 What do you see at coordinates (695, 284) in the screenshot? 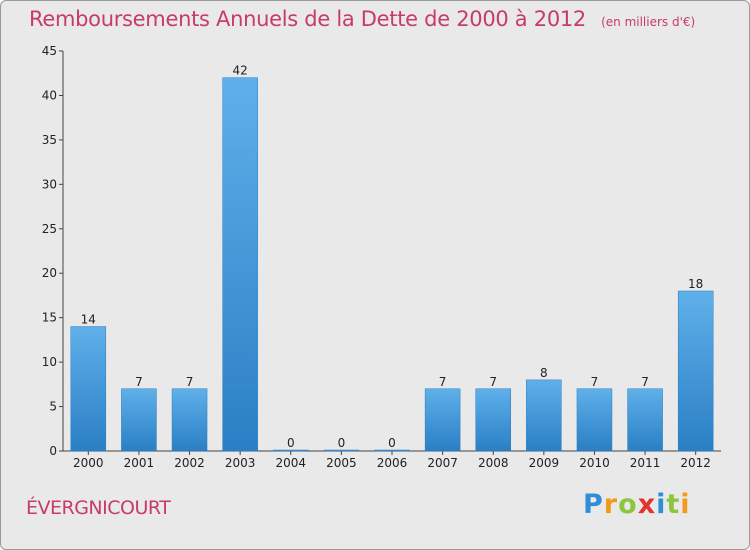
I see `data-label: 18` at bounding box center [695, 284].